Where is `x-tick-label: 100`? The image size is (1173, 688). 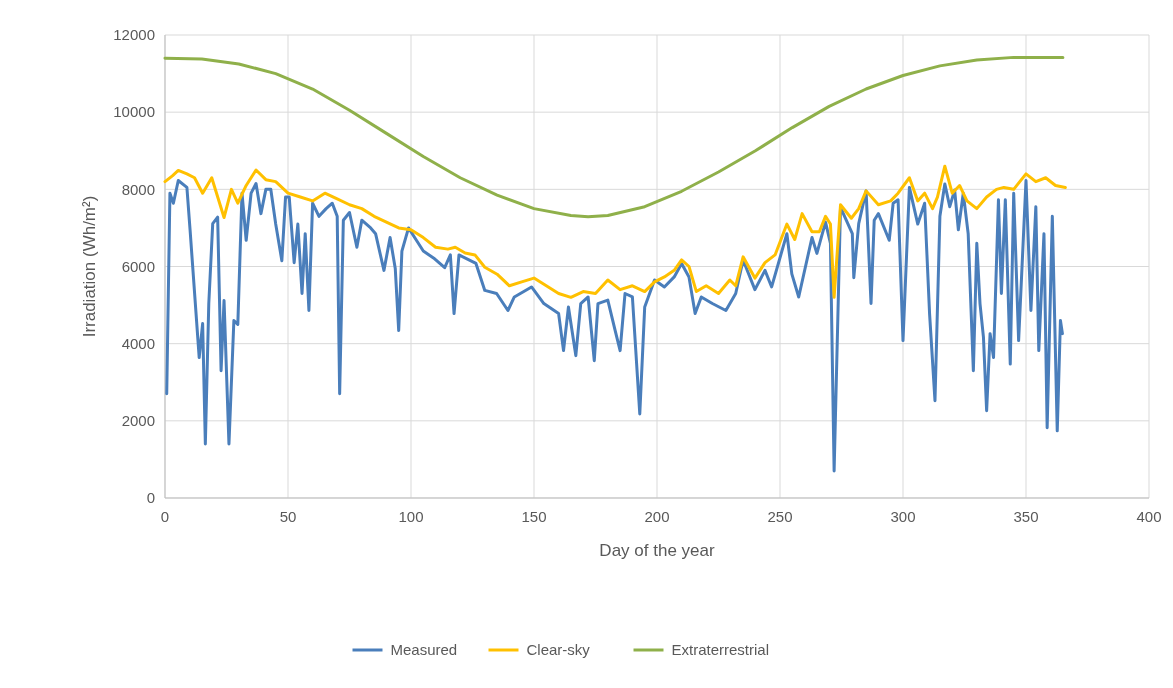
x-tick-label: 100 is located at coordinates (411, 516).